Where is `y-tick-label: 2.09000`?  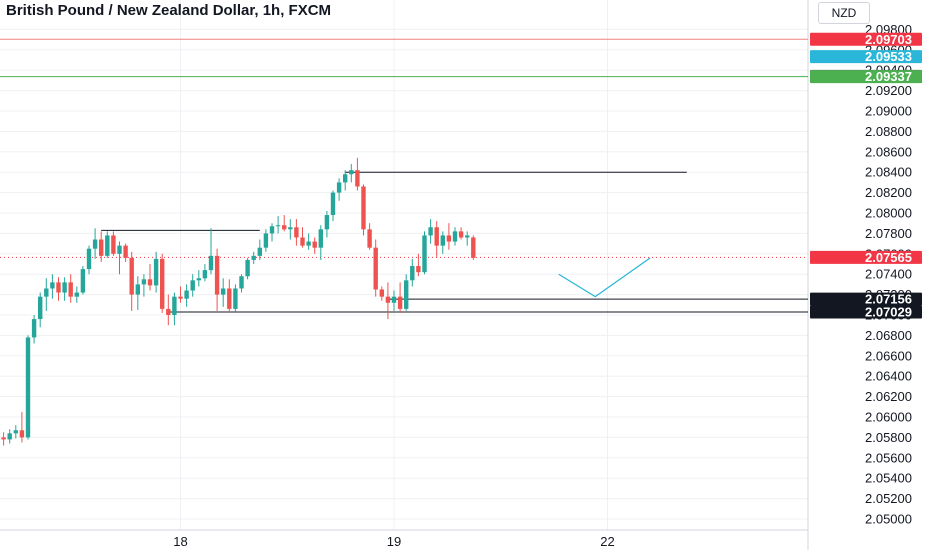
y-tick-label: 2.09000 is located at coordinates (888, 111).